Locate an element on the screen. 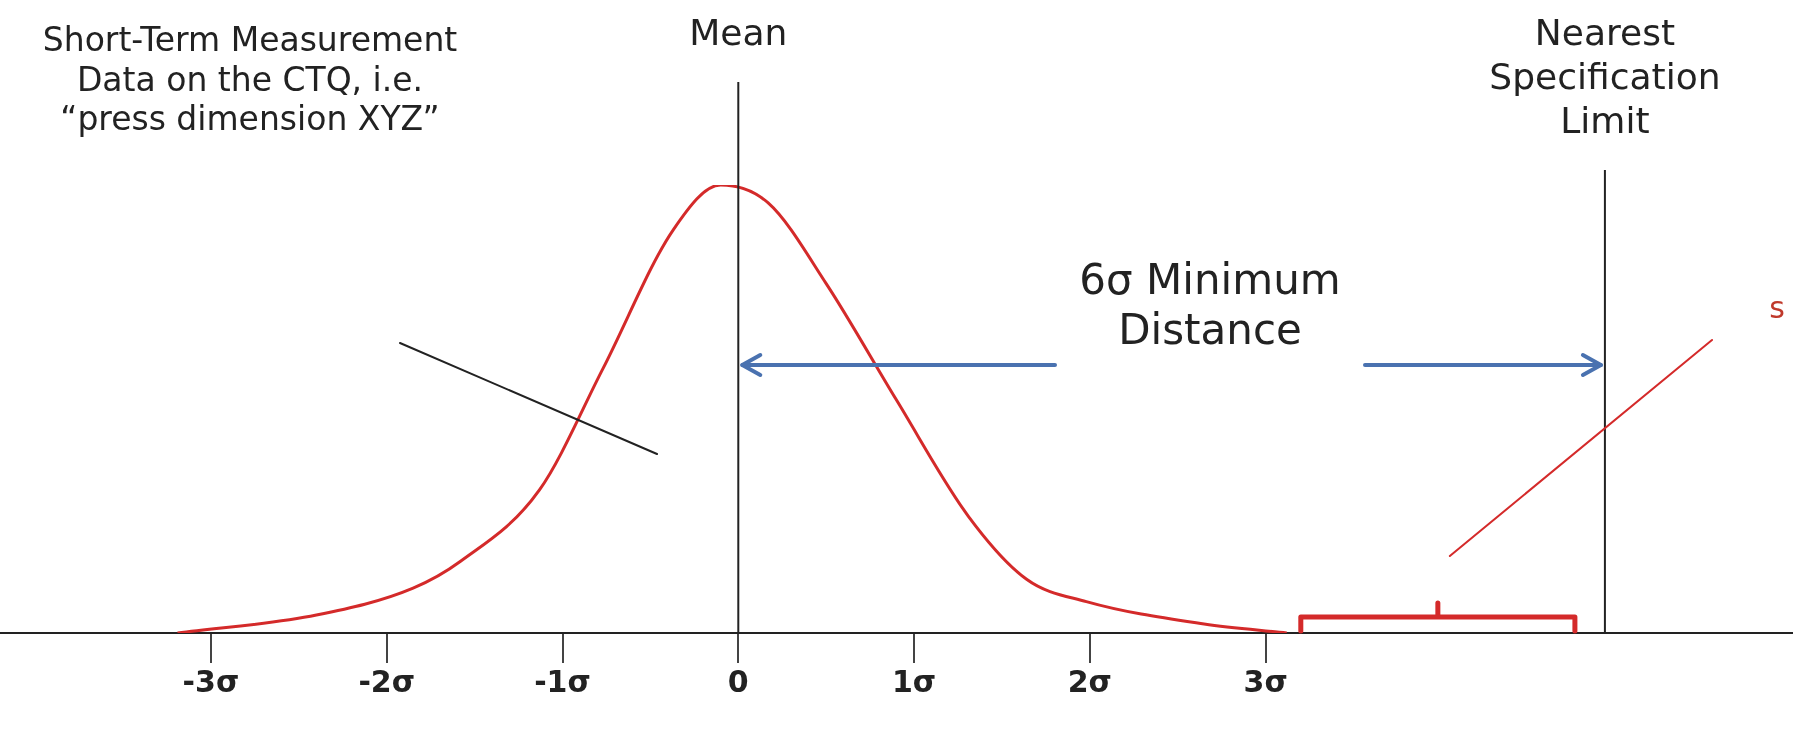 The height and width of the screenshot is (745, 1793). text: Short-Term Measurement Data on the CTQ, i.e. “press dimension XYZ” is located at coordinates (250, 79).